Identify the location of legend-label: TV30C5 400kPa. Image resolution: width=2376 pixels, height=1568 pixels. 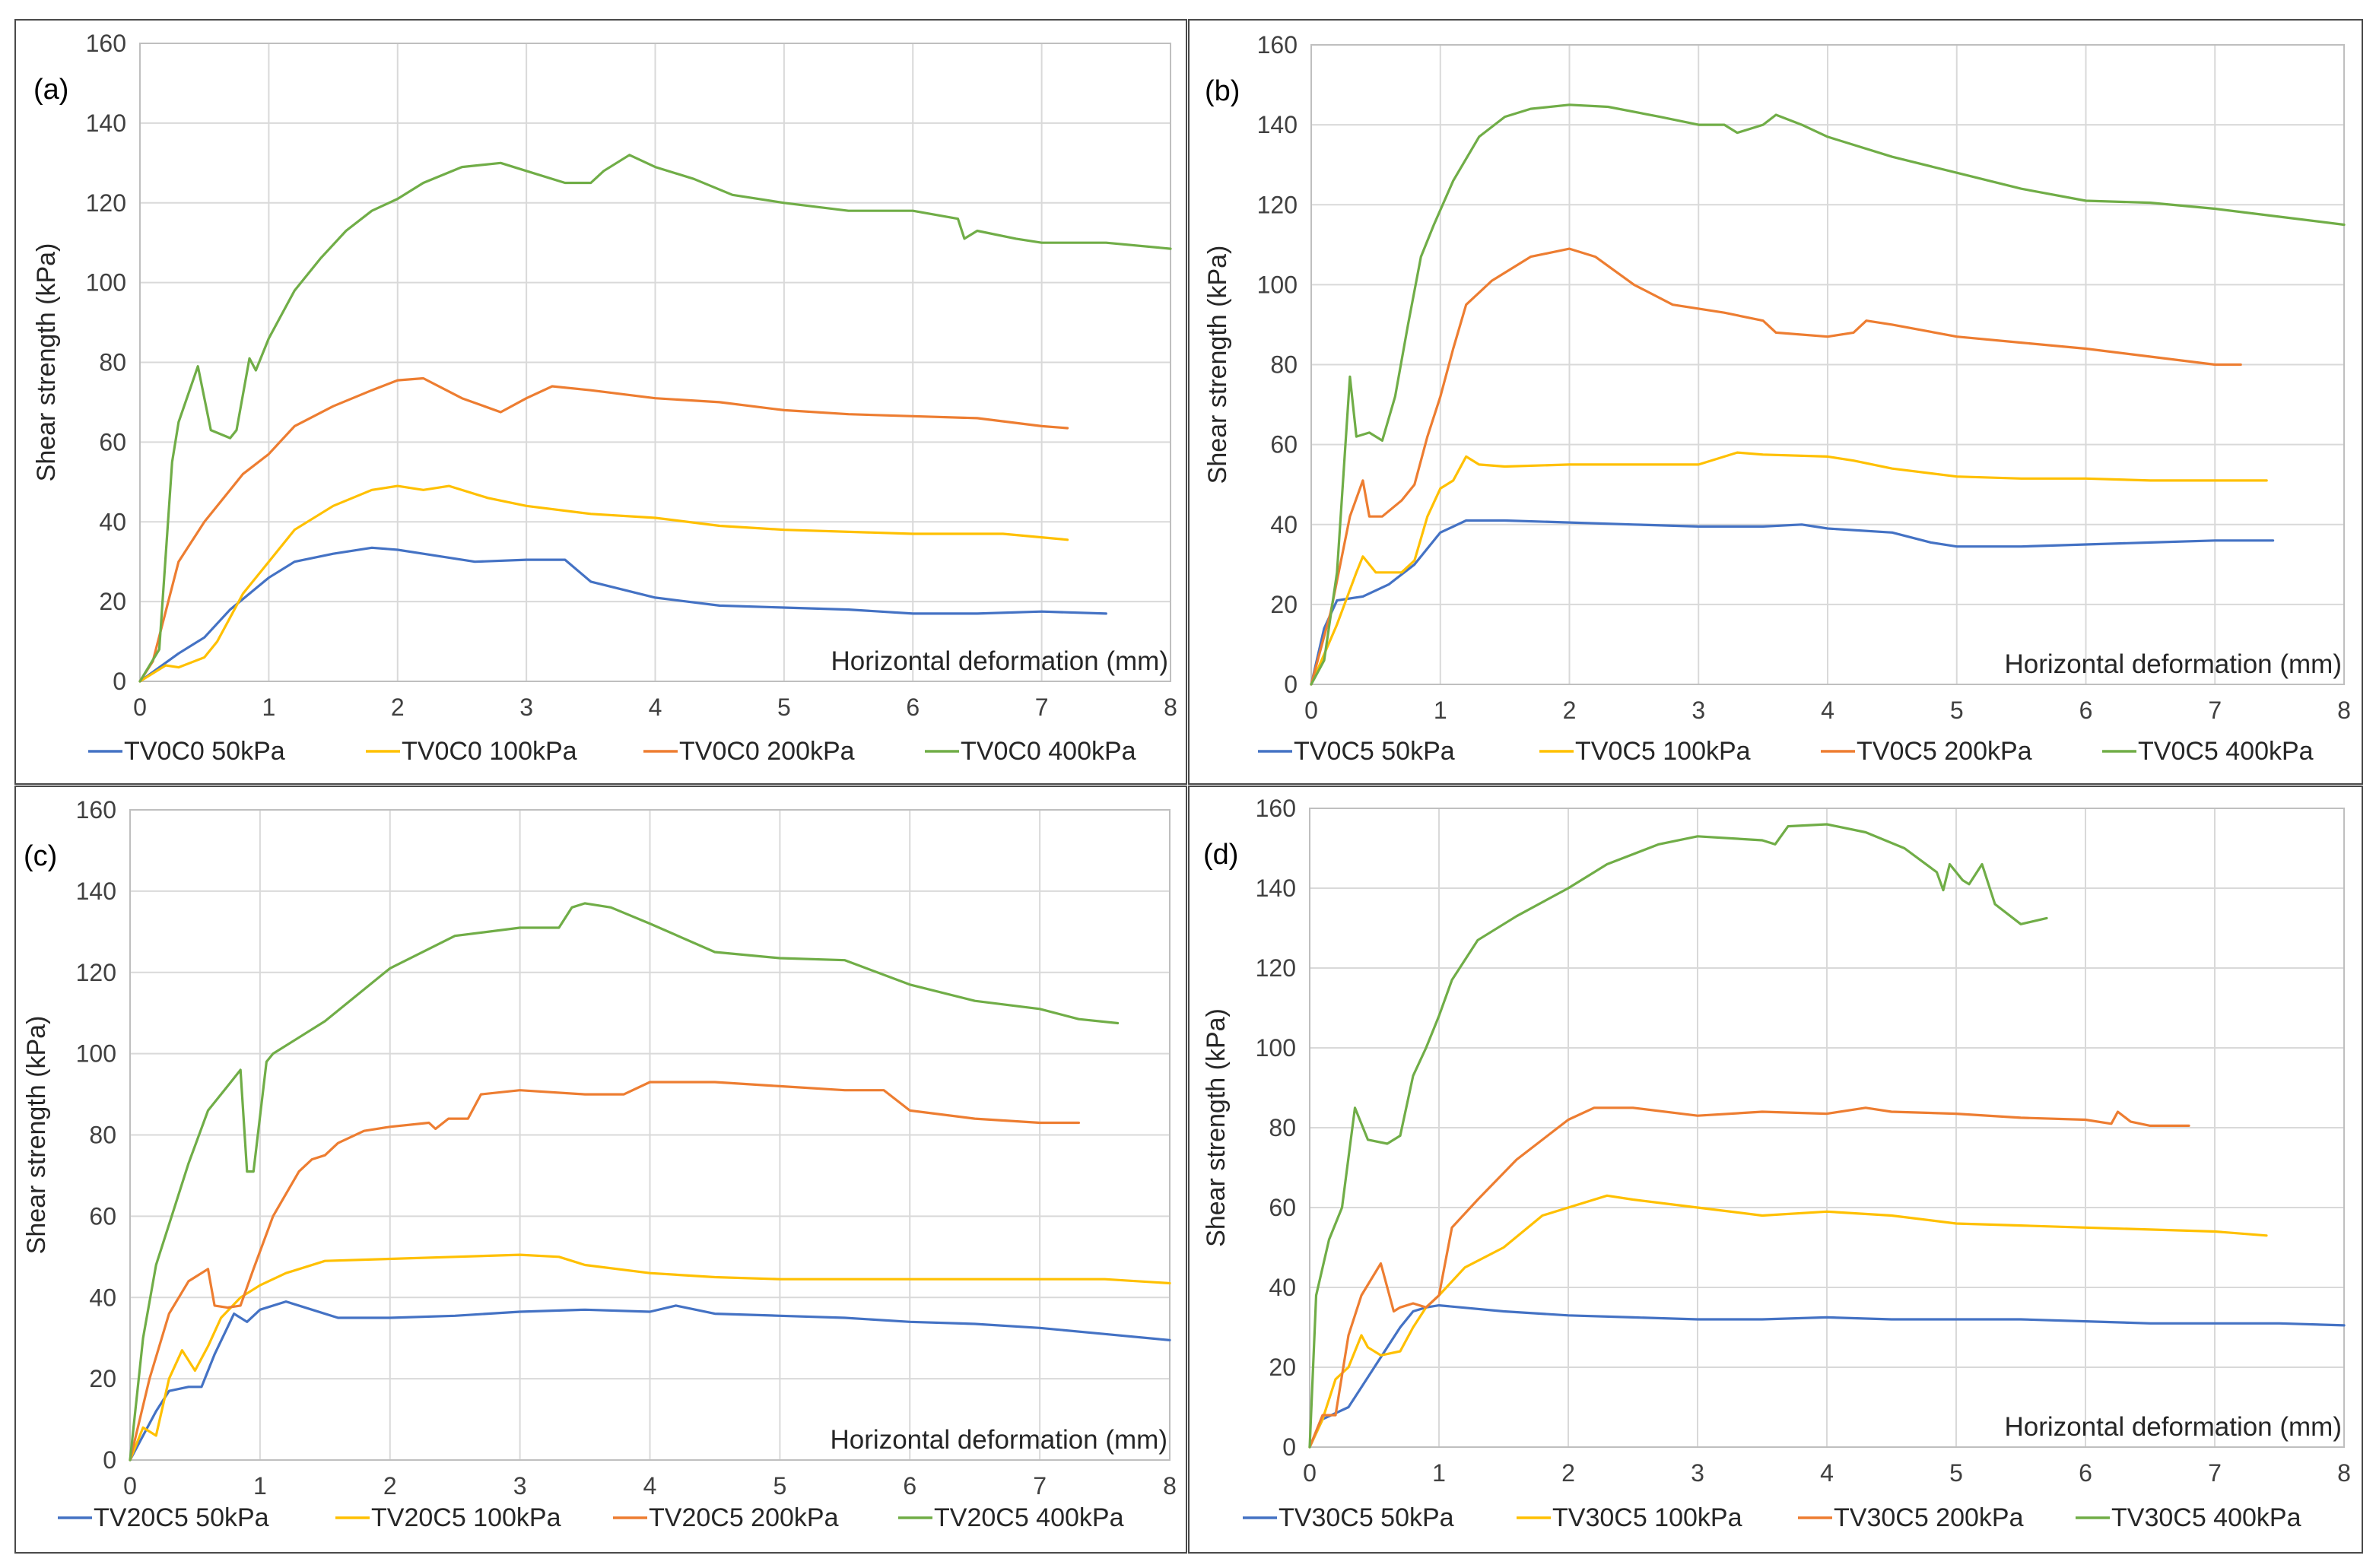
(2206, 1518).